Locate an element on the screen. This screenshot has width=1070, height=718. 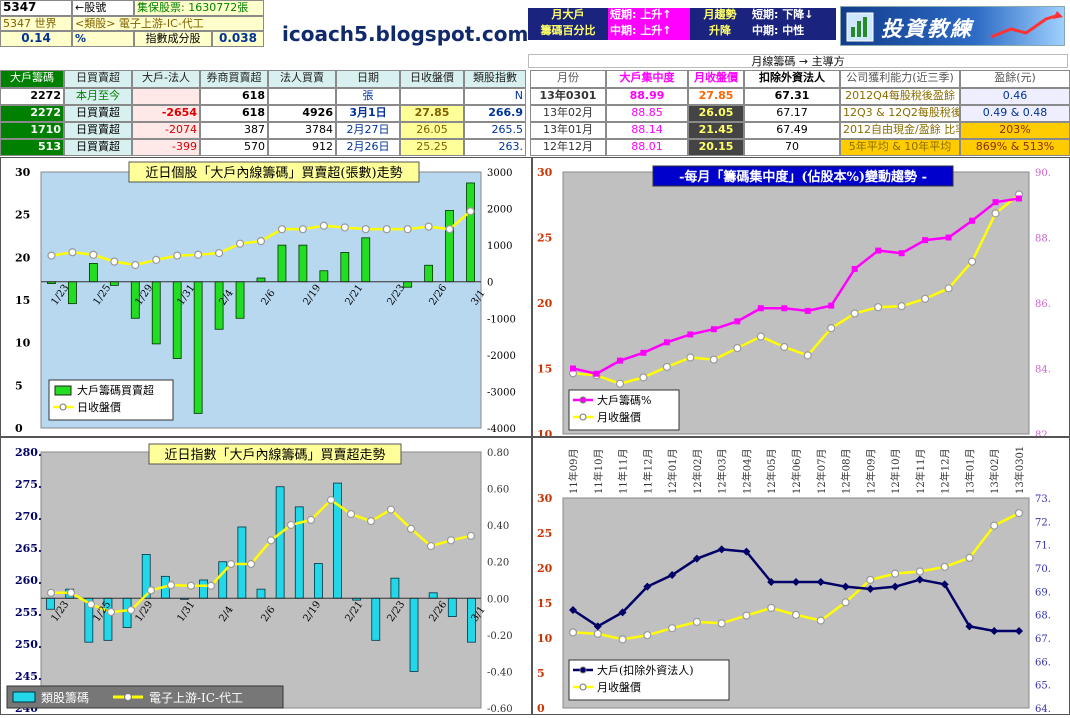
legend-box is located at coordinates (649, 680).